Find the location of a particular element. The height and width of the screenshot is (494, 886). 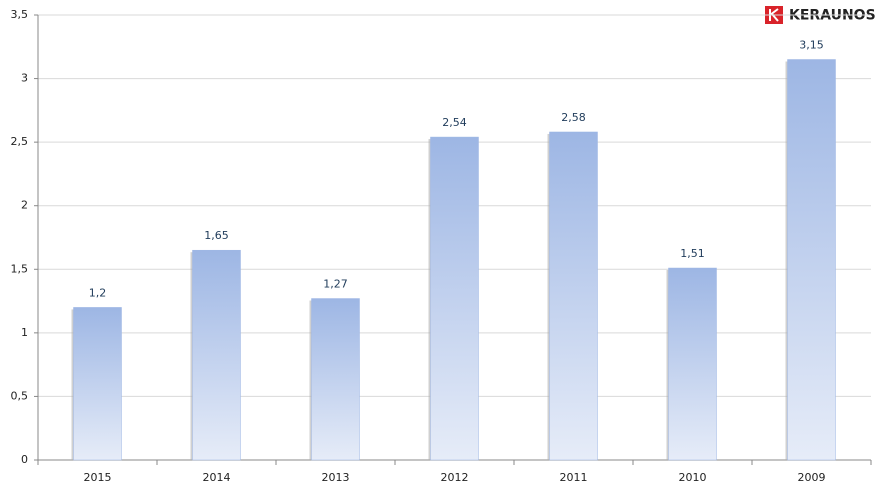

data-label: 2,54 is located at coordinates (454, 122).